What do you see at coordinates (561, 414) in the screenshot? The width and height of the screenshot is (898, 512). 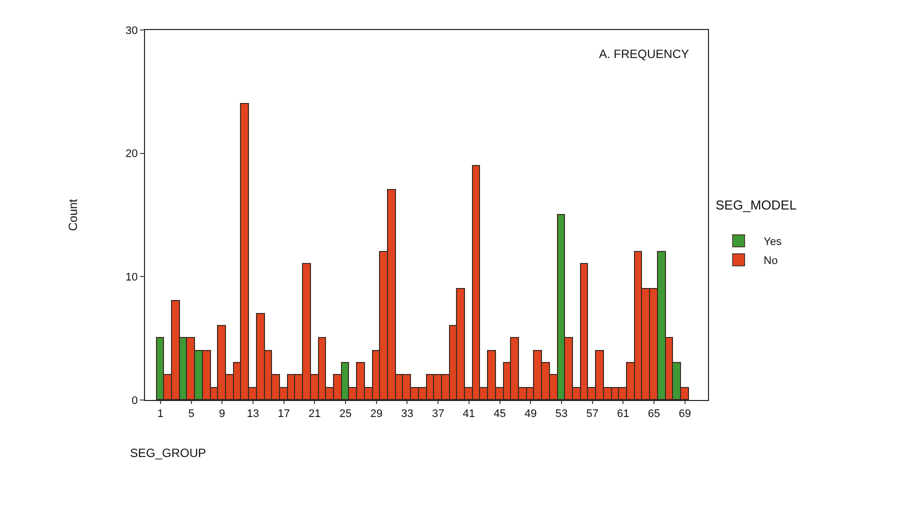 I see `x-tick-label: 53` at bounding box center [561, 414].